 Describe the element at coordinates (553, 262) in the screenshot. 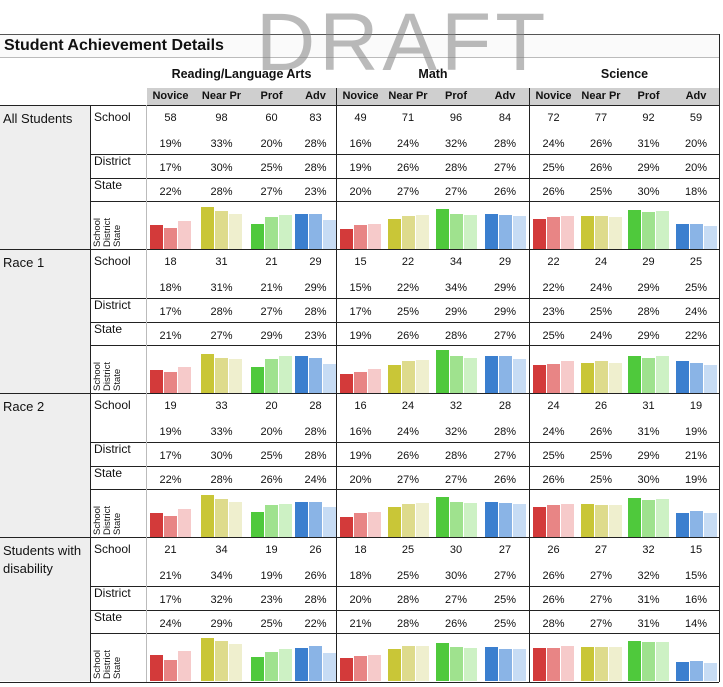

I see `school-count-cell: 22` at that location.